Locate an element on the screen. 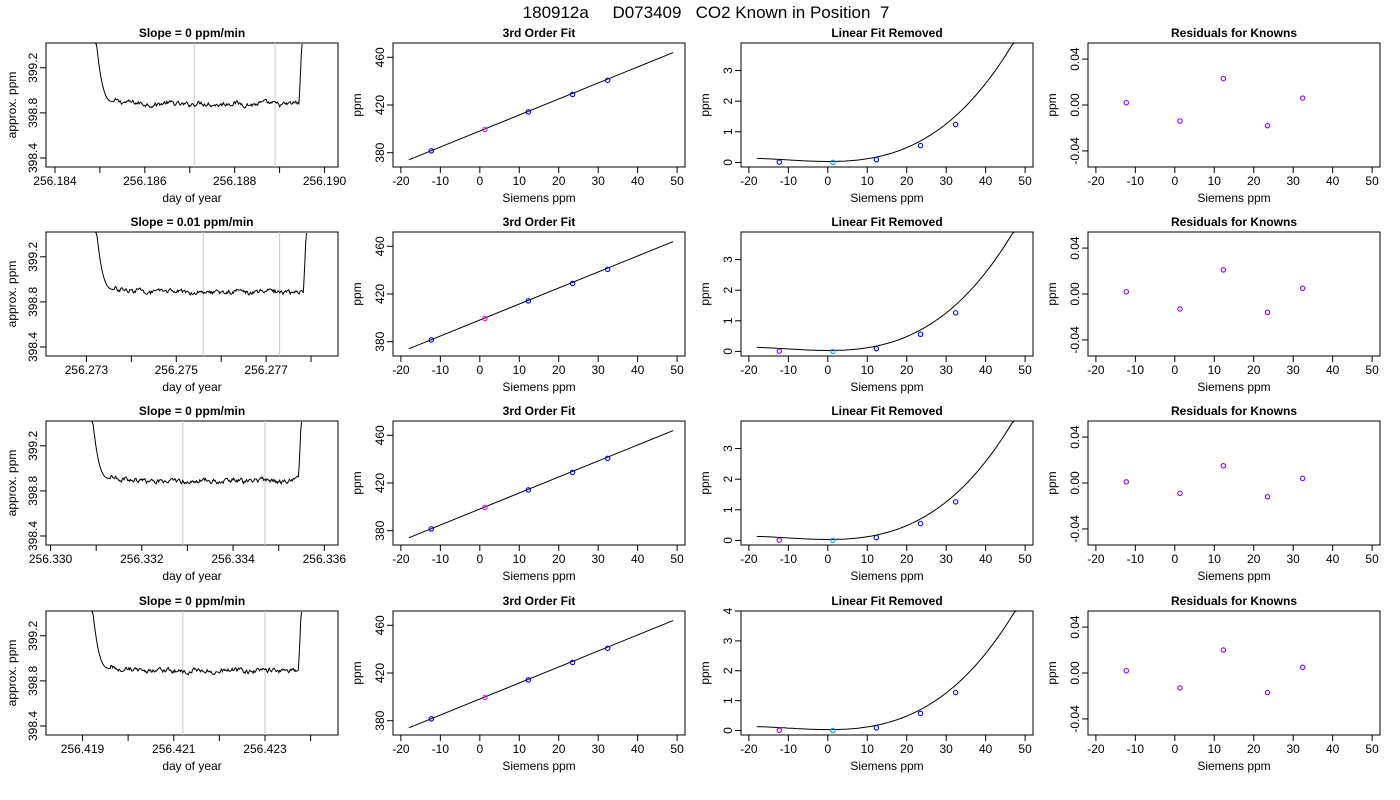 The height and width of the screenshot is (800, 1400). panel-title: Residuals for Knowns is located at coordinates (1234, 33).